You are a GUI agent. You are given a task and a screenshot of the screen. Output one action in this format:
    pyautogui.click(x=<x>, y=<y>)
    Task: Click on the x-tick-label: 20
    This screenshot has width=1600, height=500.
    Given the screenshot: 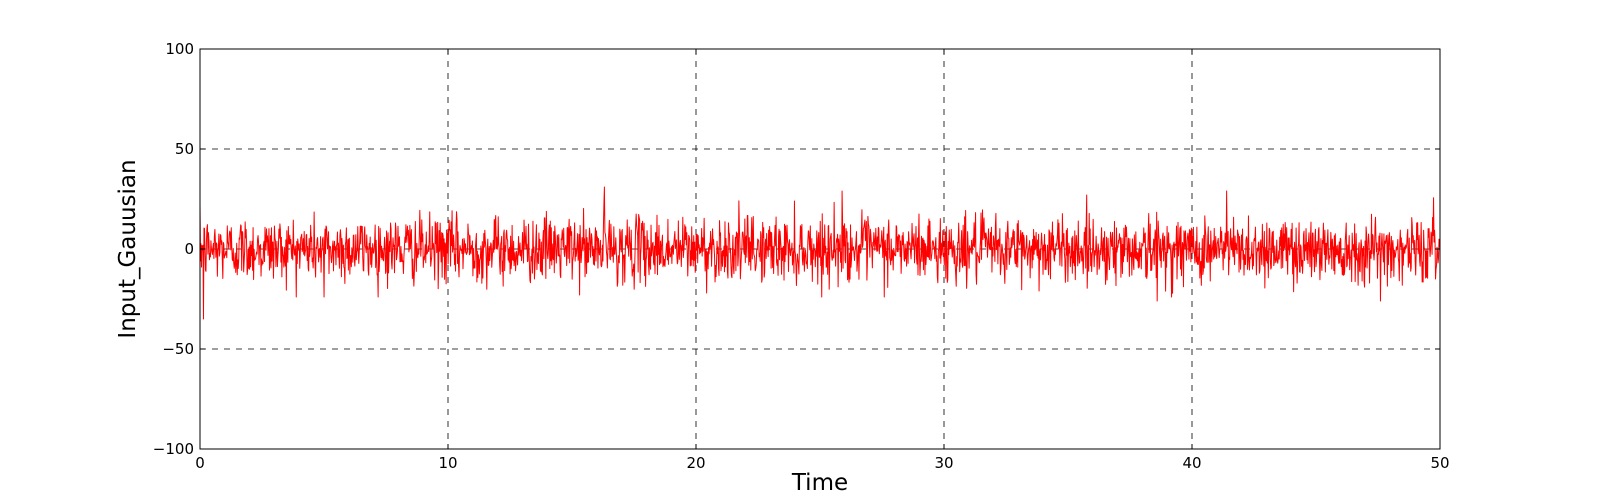 What is the action you would take?
    pyautogui.click(x=695, y=463)
    